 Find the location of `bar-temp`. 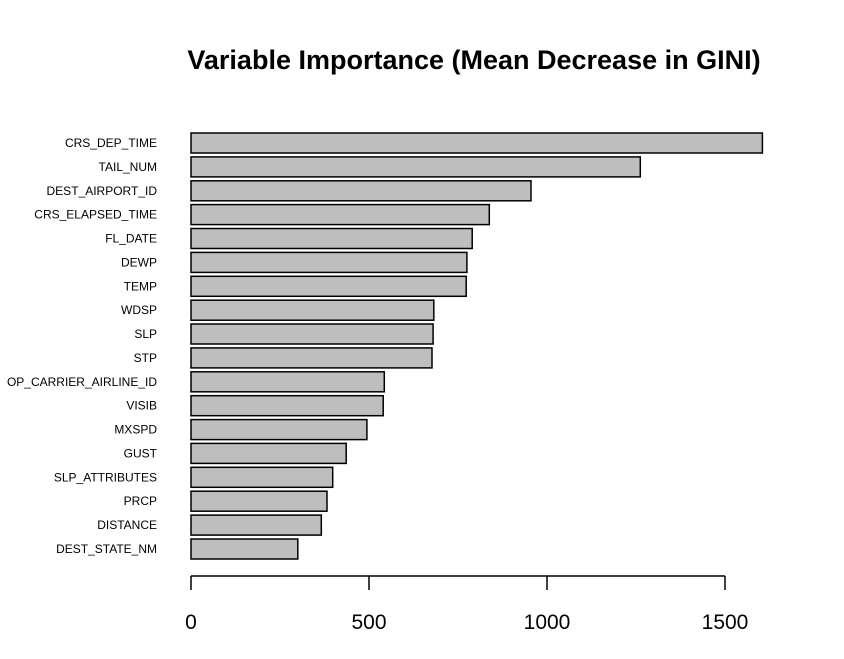

bar-temp is located at coordinates (328, 286).